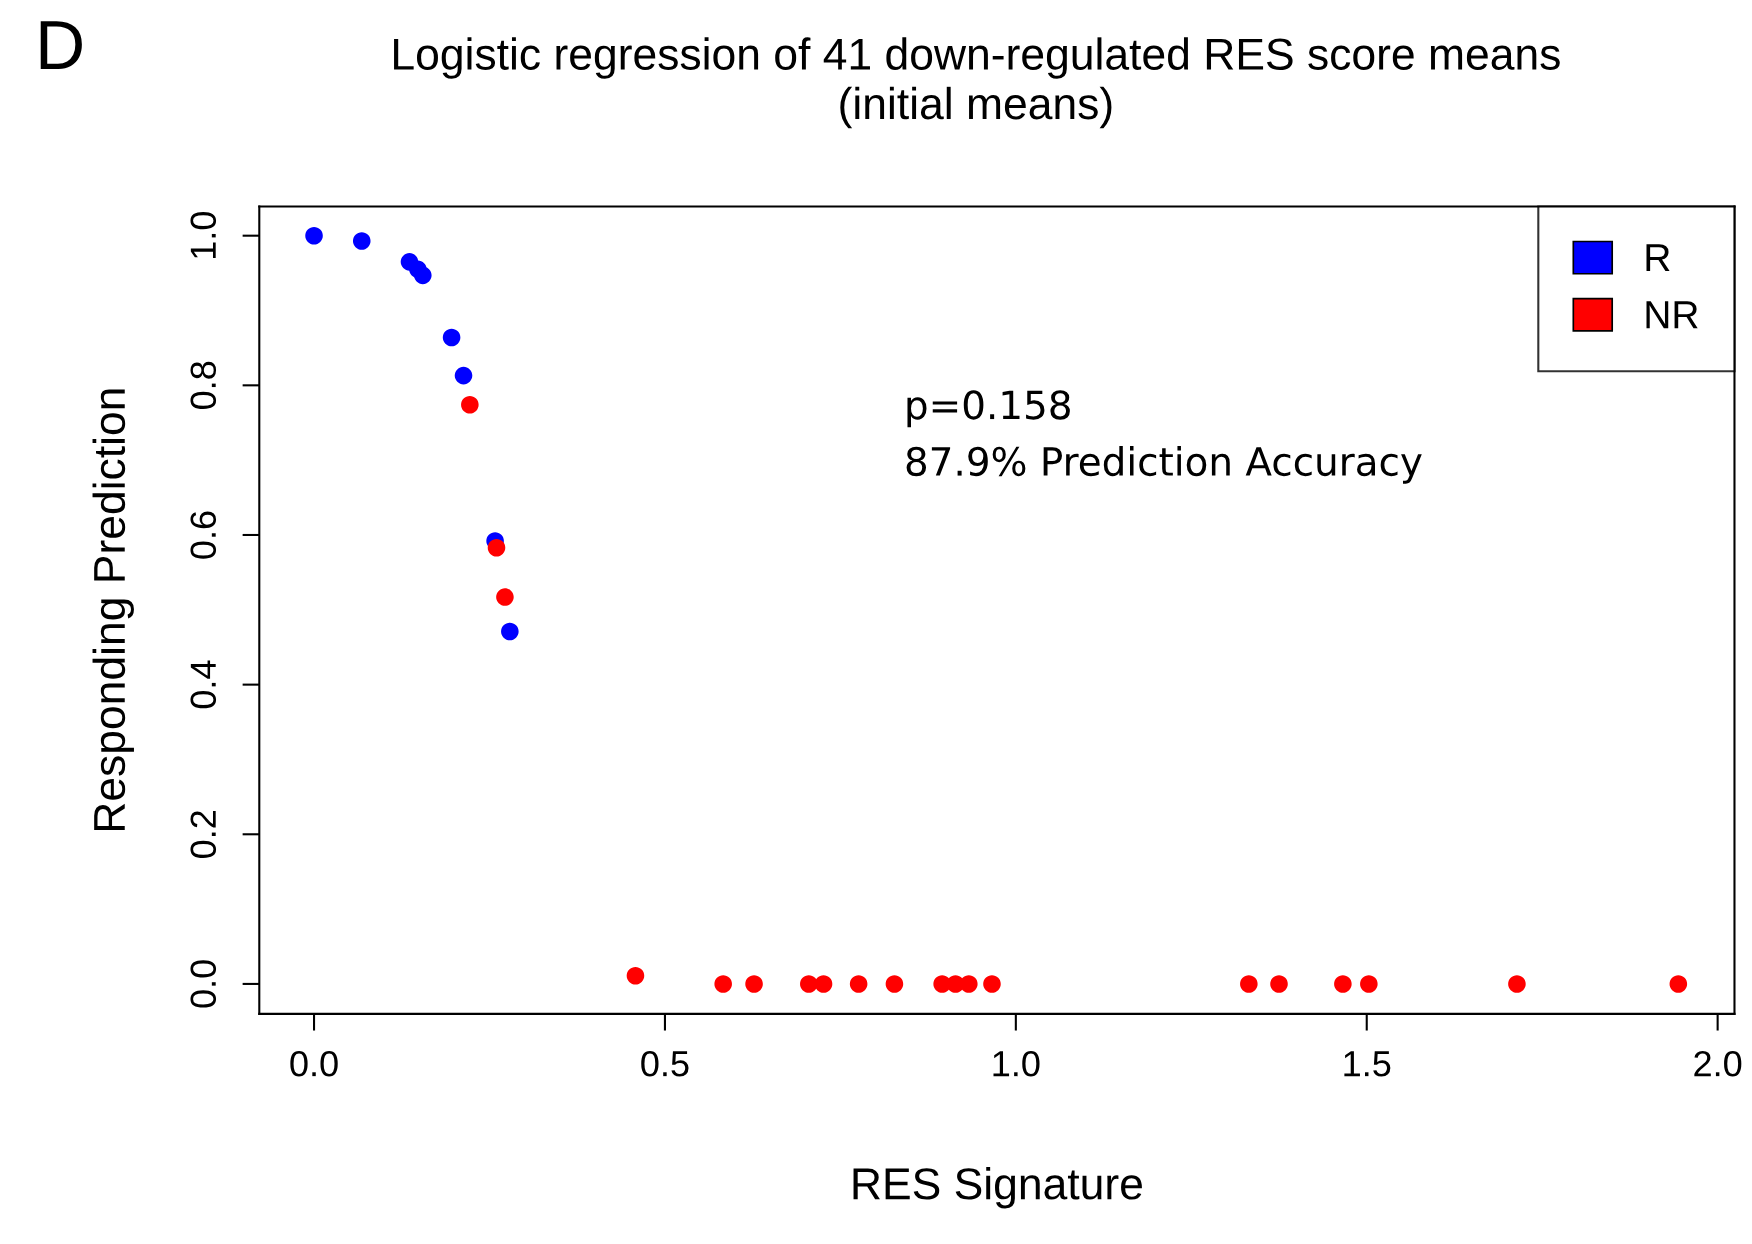  Describe the element at coordinates (203, 535) in the screenshot. I see `y-tick-label: 0.6` at that location.